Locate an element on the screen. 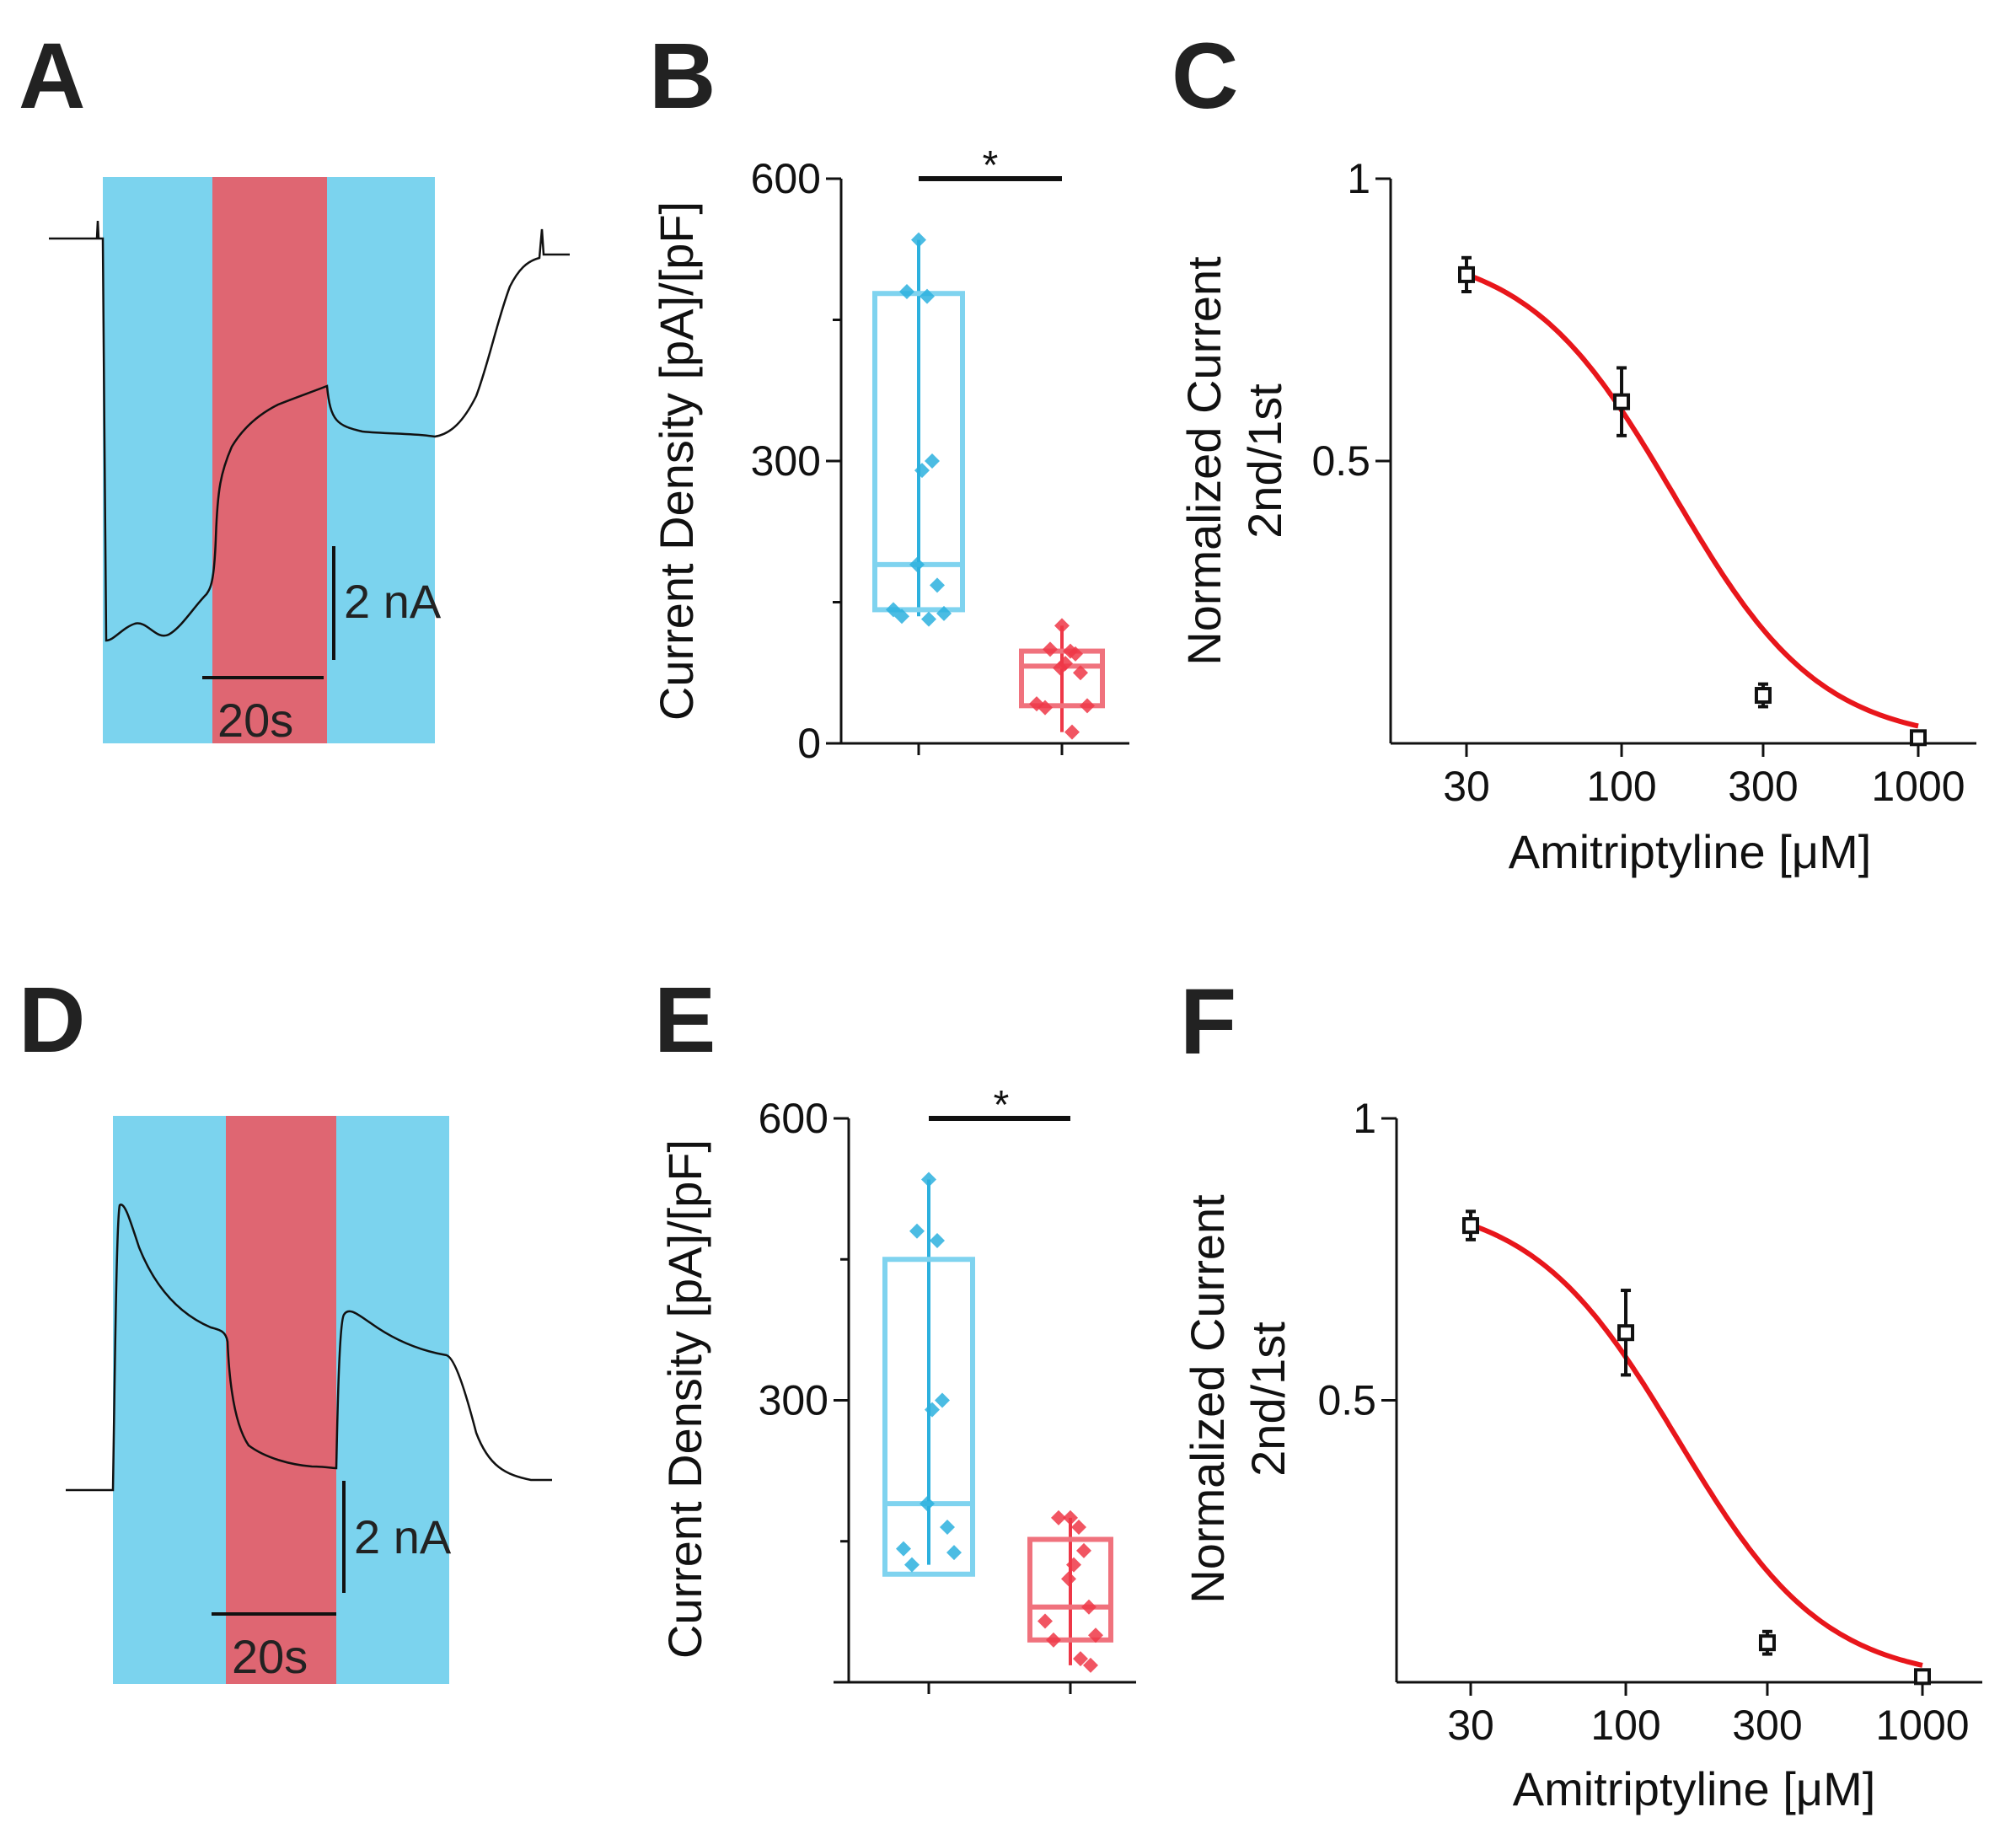  panel-label-d: D is located at coordinates (52, 1020).